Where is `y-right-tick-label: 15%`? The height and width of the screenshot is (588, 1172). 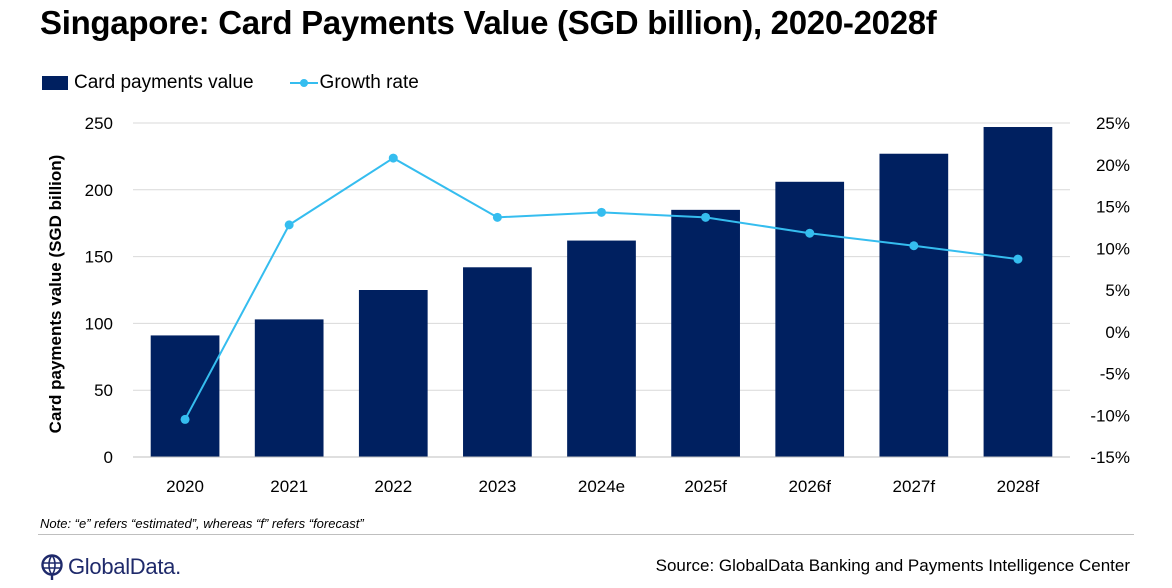
y-right-tick-label: 15% is located at coordinates (1113, 207).